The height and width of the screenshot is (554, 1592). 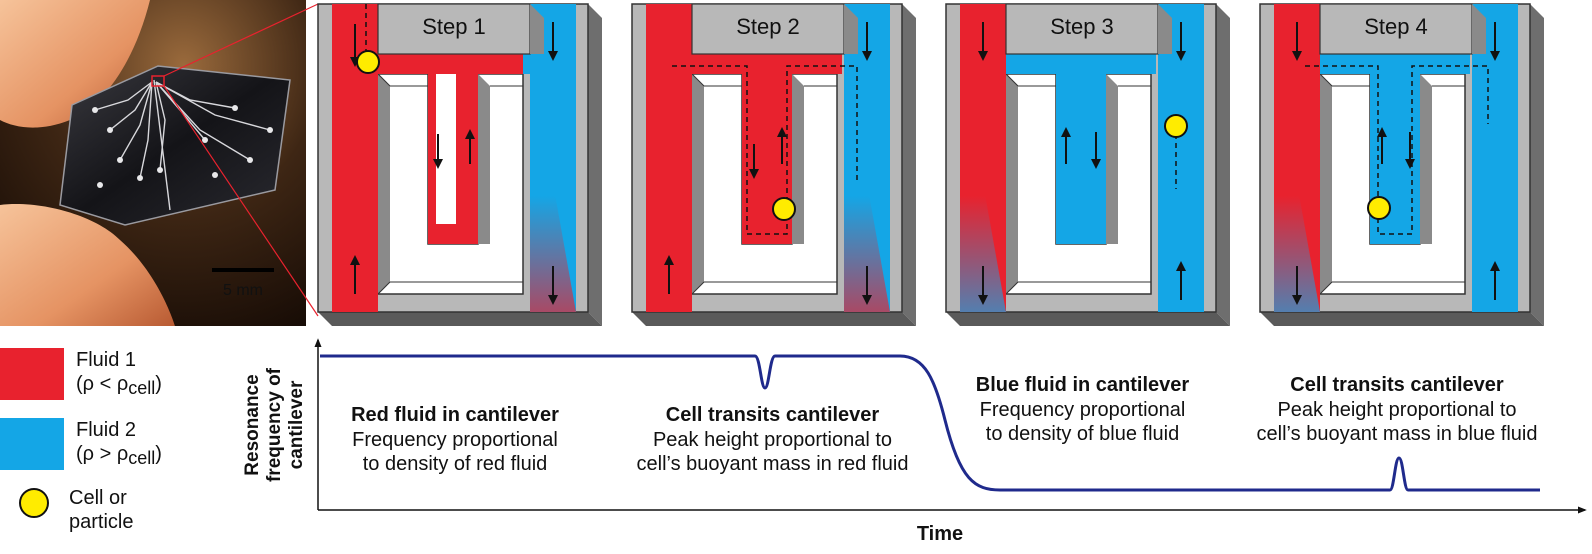 I want to click on x-label: Time, so click(x=940, y=534).